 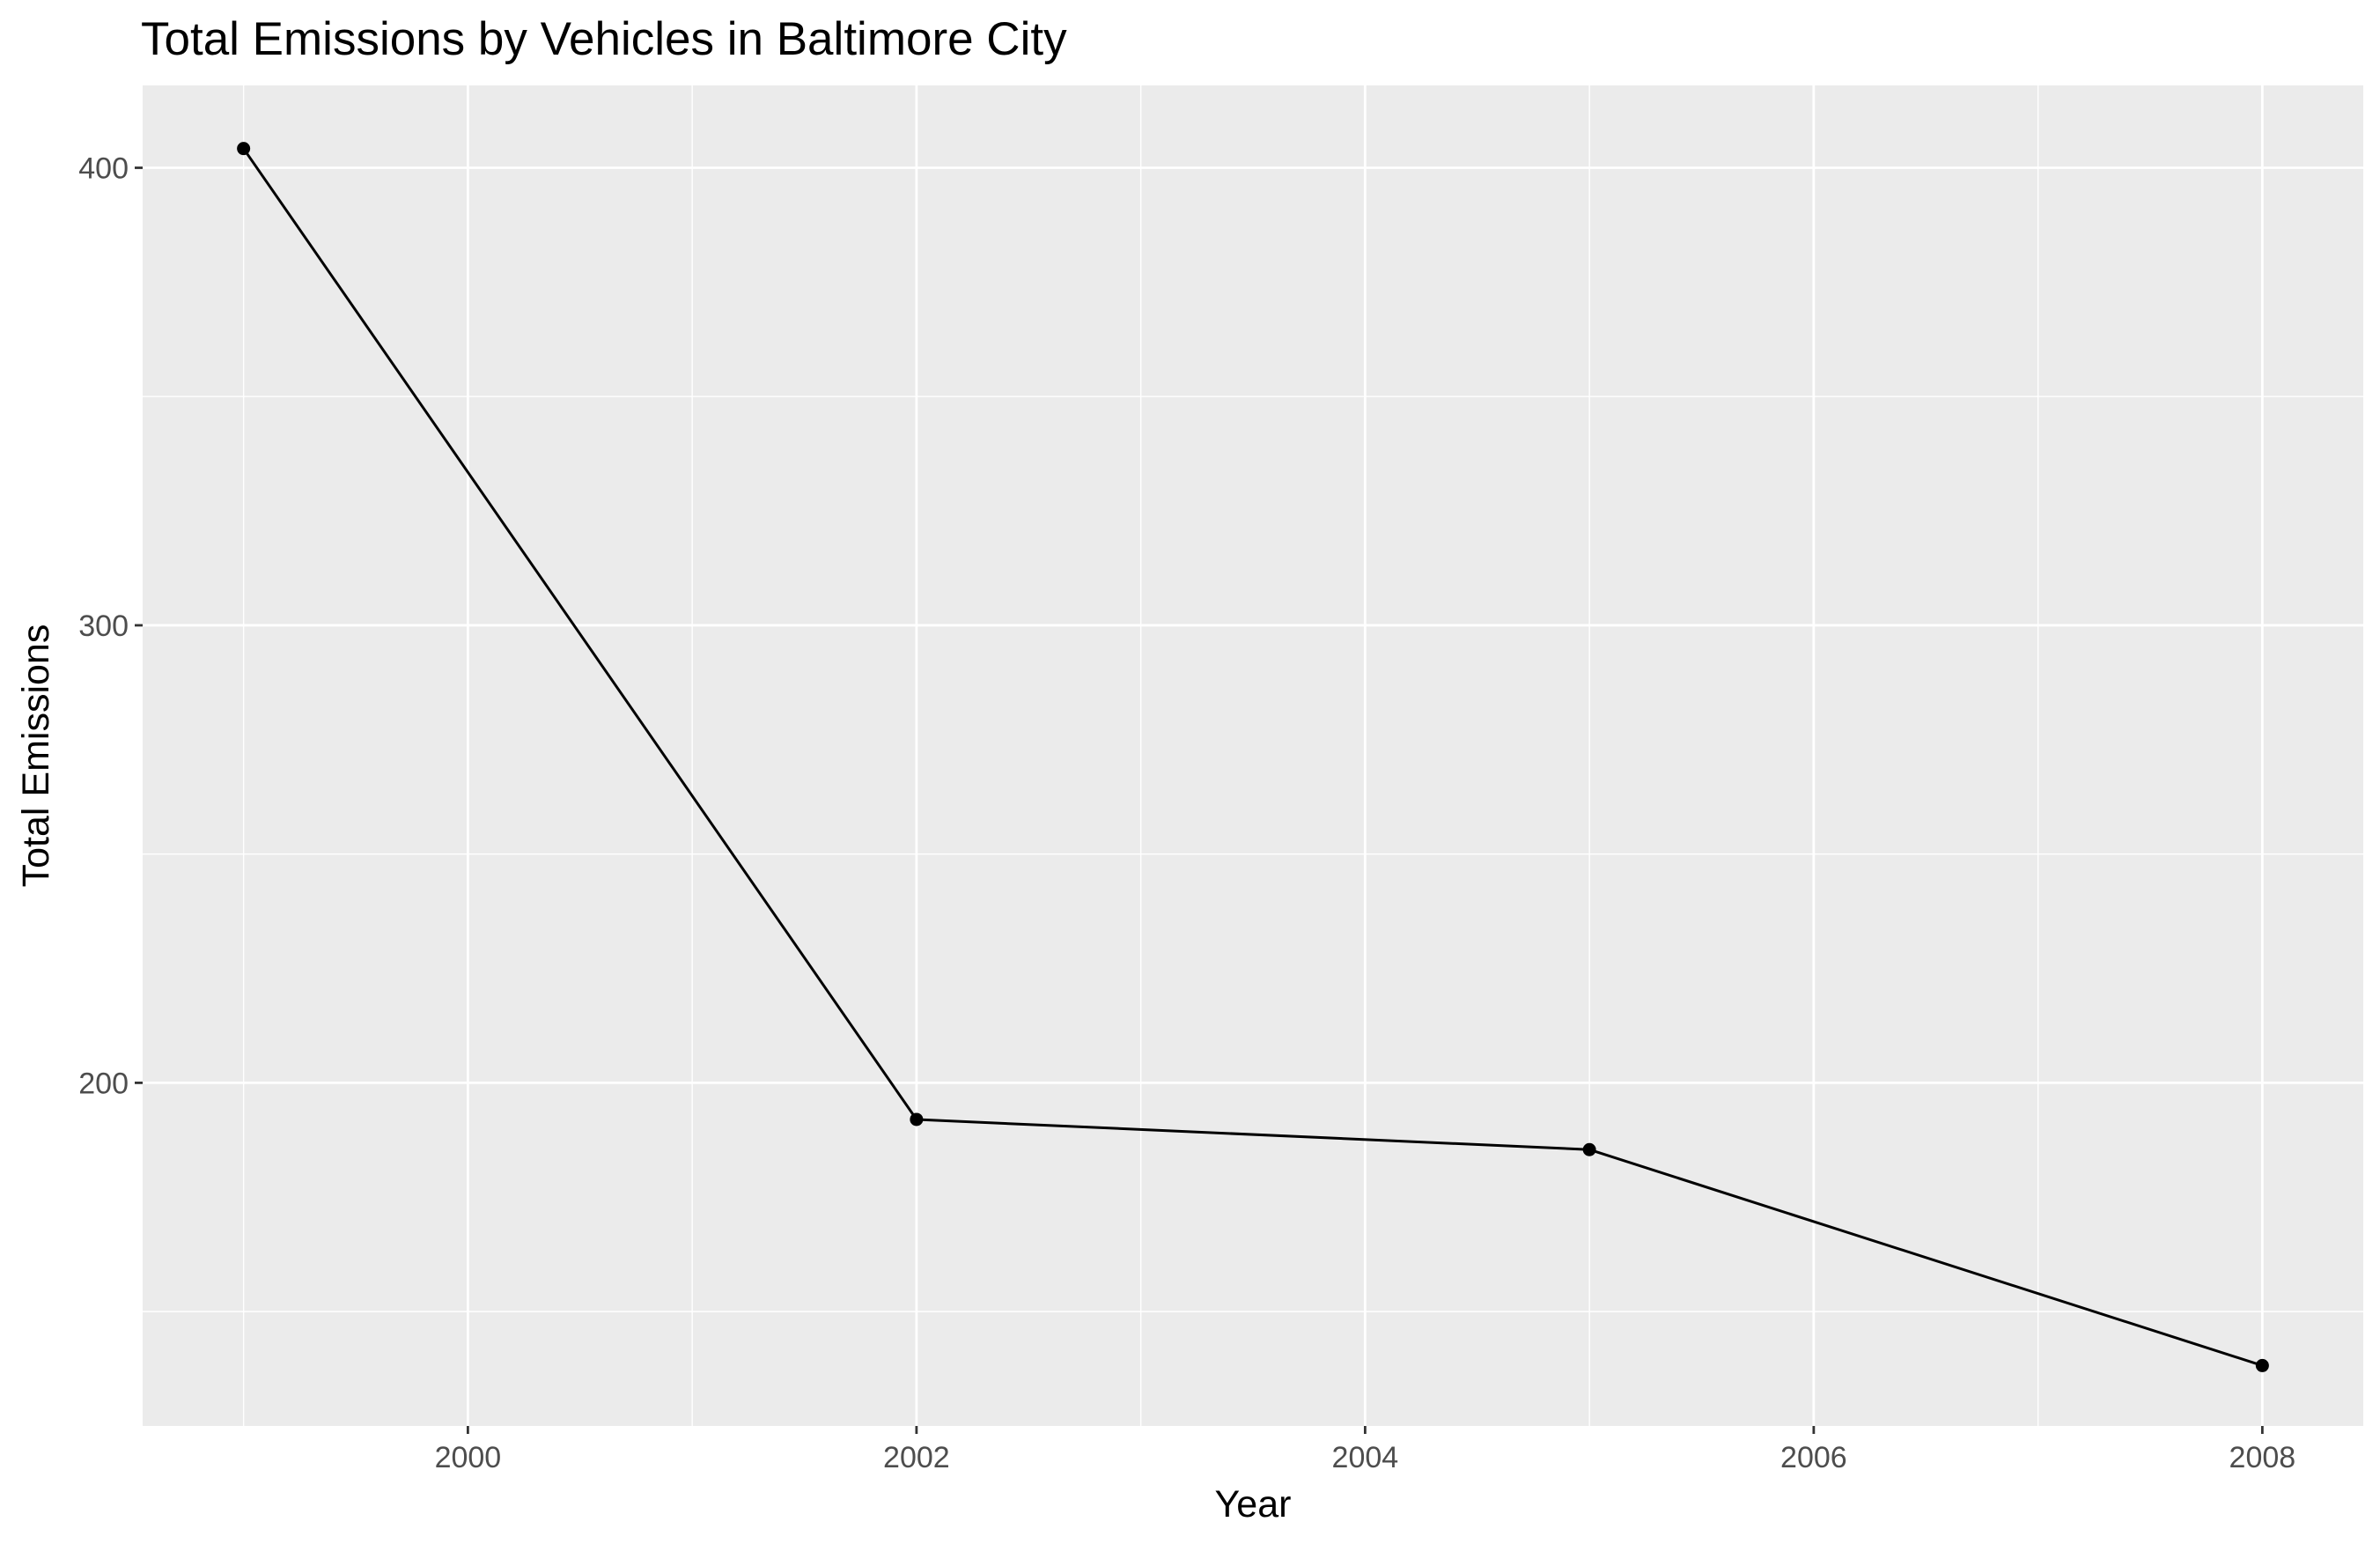 What do you see at coordinates (468, 1458) in the screenshot?
I see `x-tick-label: 2000` at bounding box center [468, 1458].